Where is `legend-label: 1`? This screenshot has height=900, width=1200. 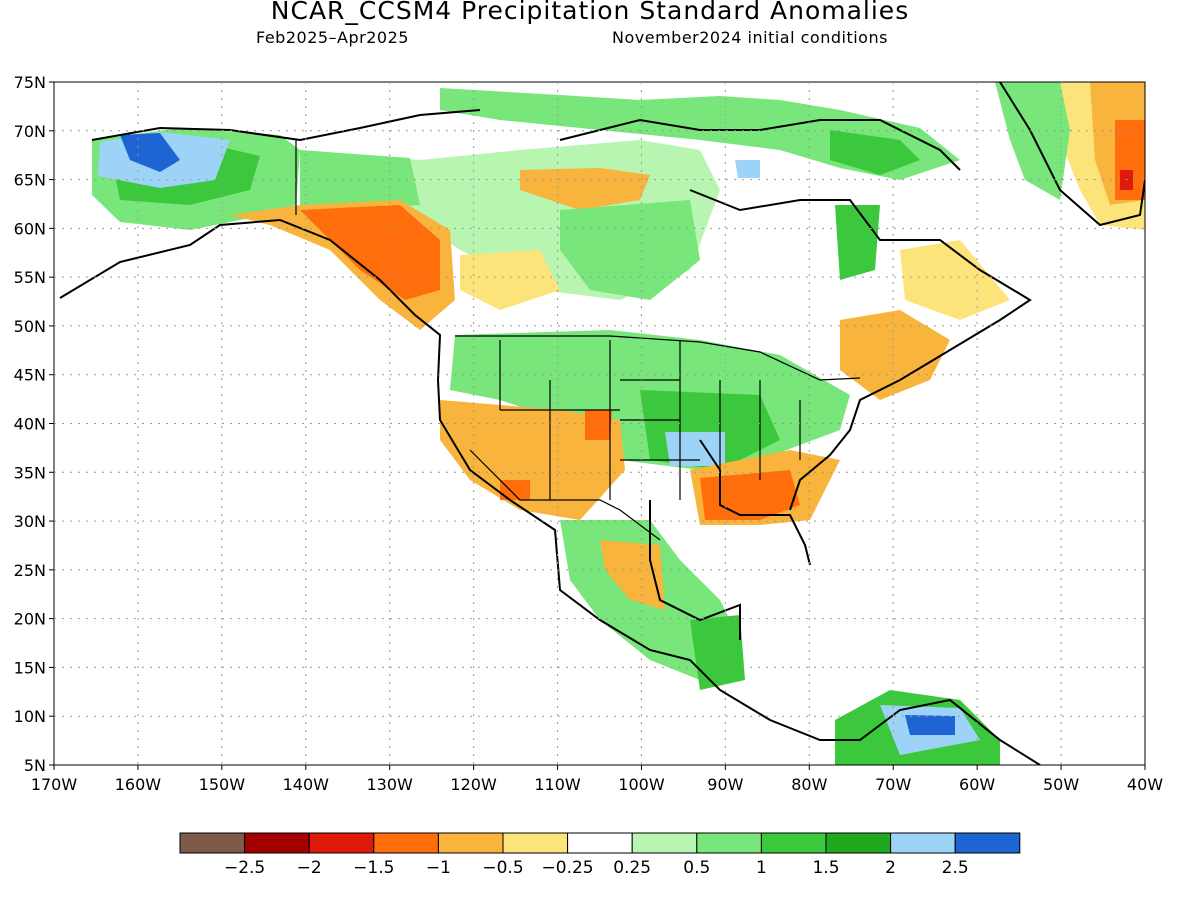 legend-label: 1 is located at coordinates (761, 868).